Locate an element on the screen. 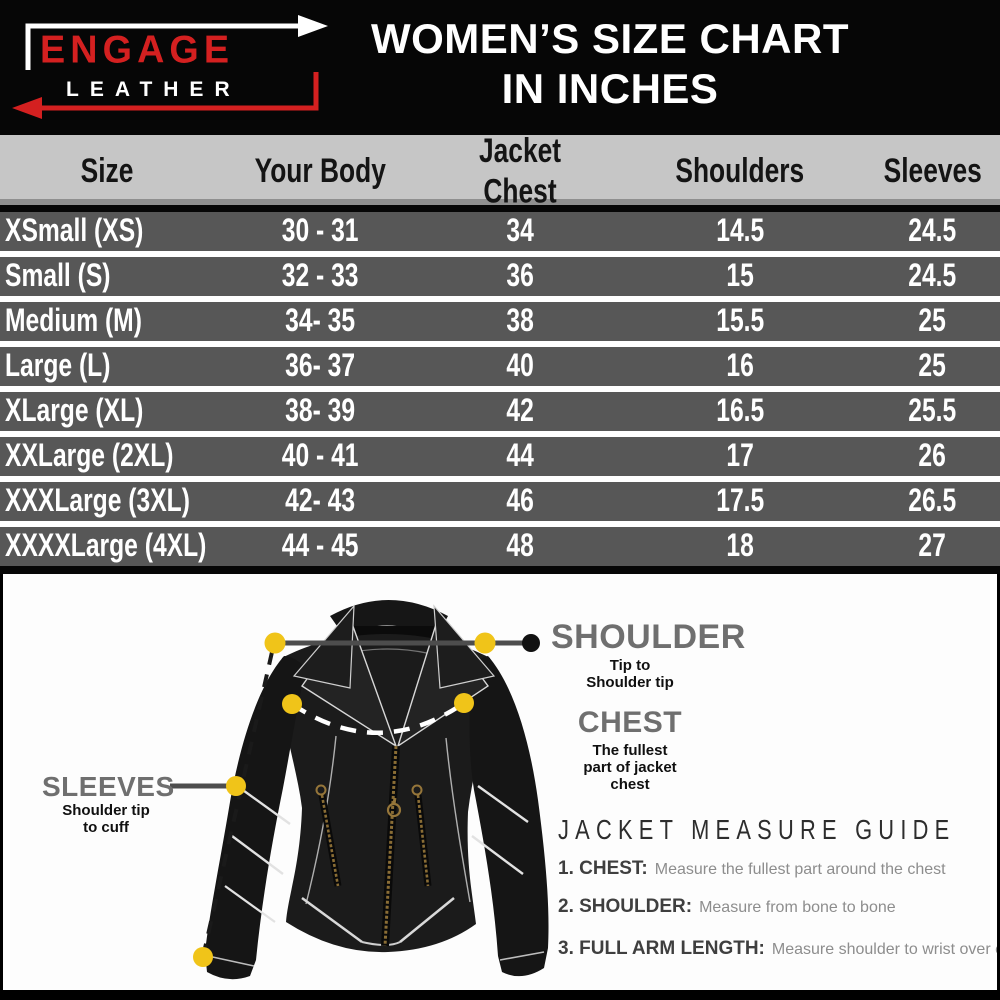  chest-sublabel: The fullest part of jacket chest is located at coordinates (630, 767).